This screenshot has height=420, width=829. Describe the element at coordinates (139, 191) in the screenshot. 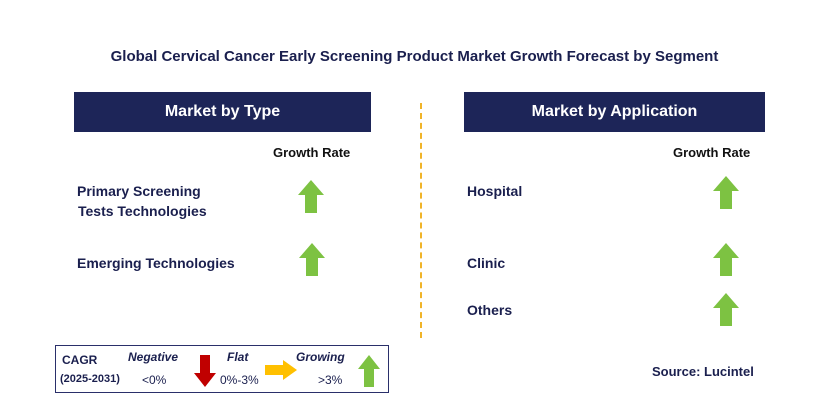

I see `type-row-label-line1: Primary Screening` at that location.